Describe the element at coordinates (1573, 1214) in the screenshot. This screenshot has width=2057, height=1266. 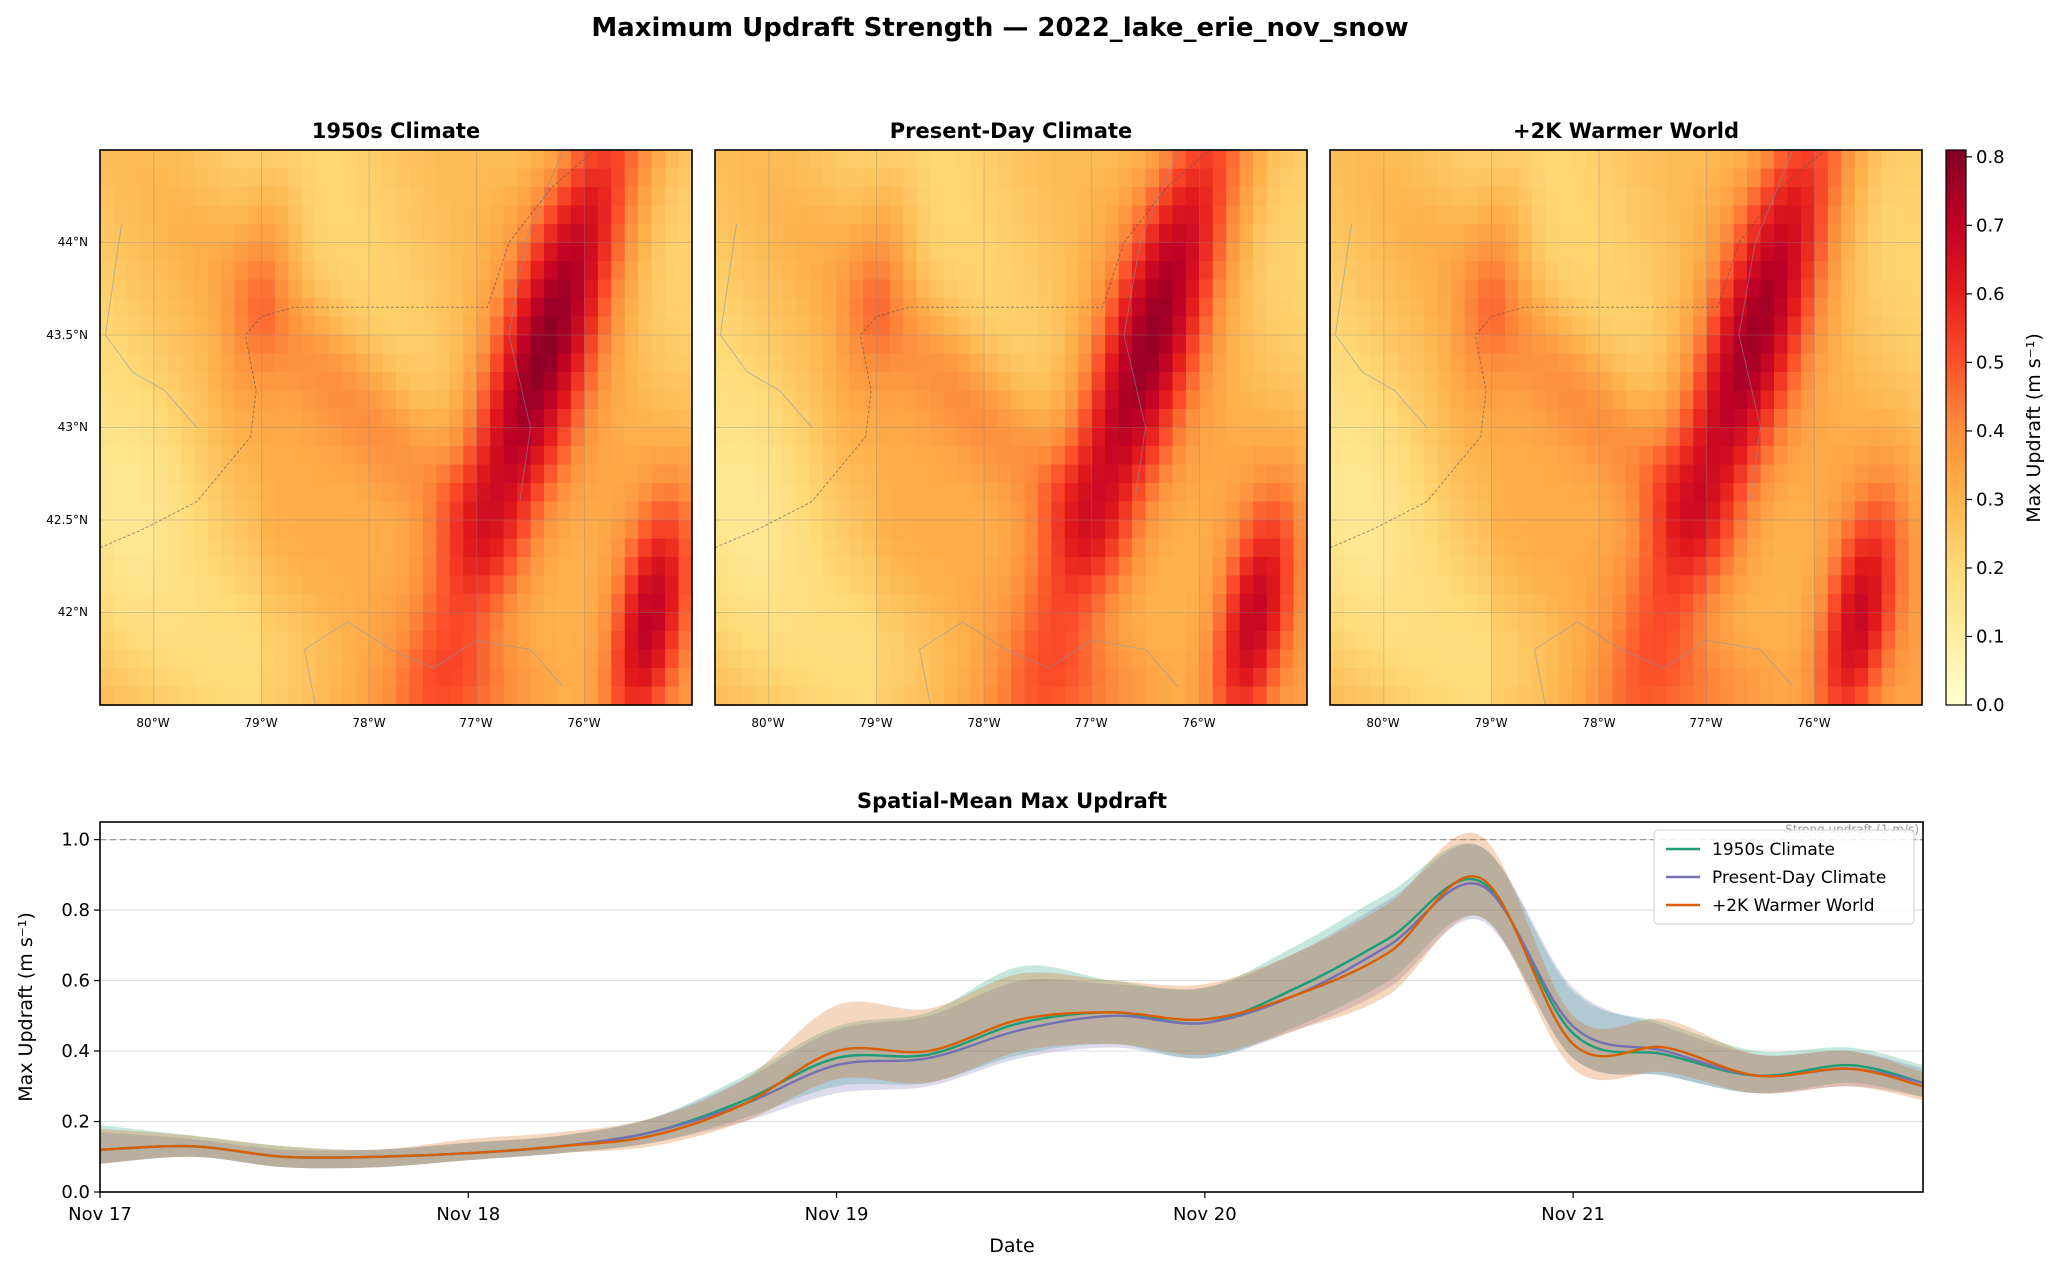
I see `x-tick-label: Nov 21` at that location.